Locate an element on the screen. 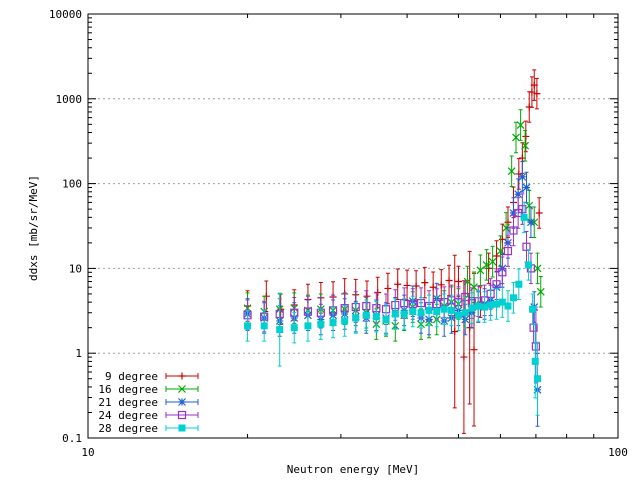 The image size is (640, 480). y-tick-label: 1 is located at coordinates (78, 353).